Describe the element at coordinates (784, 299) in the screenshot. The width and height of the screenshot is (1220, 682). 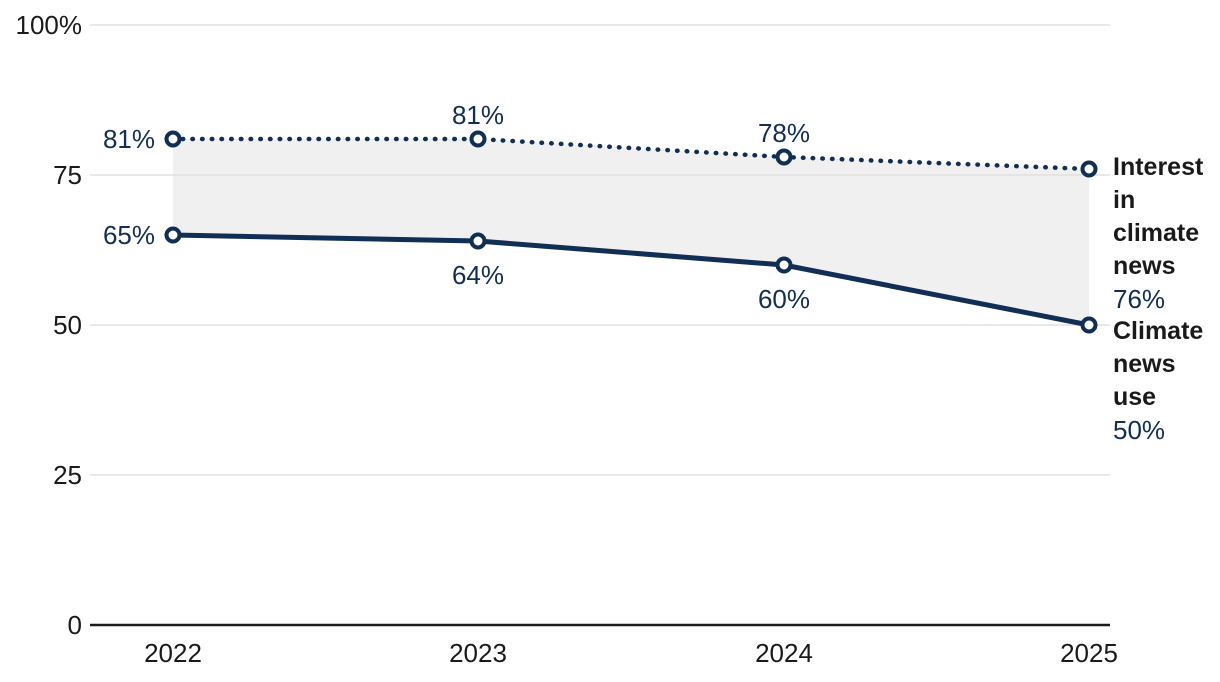
I see `point-value-label: 60%` at that location.